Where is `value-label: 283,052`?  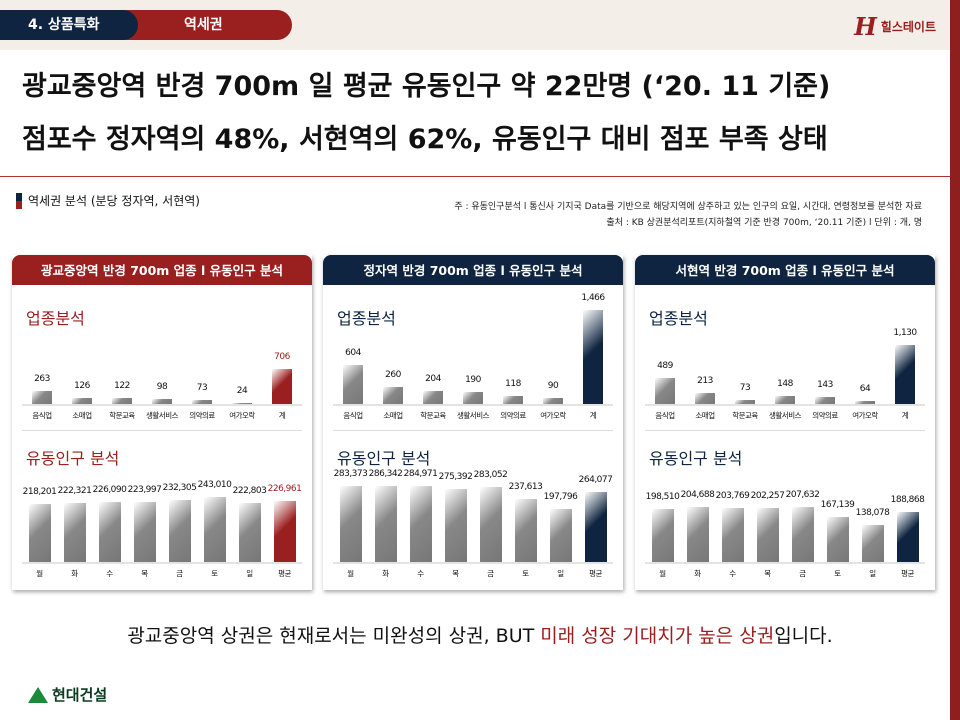 value-label: 283,052 is located at coordinates (490, 474).